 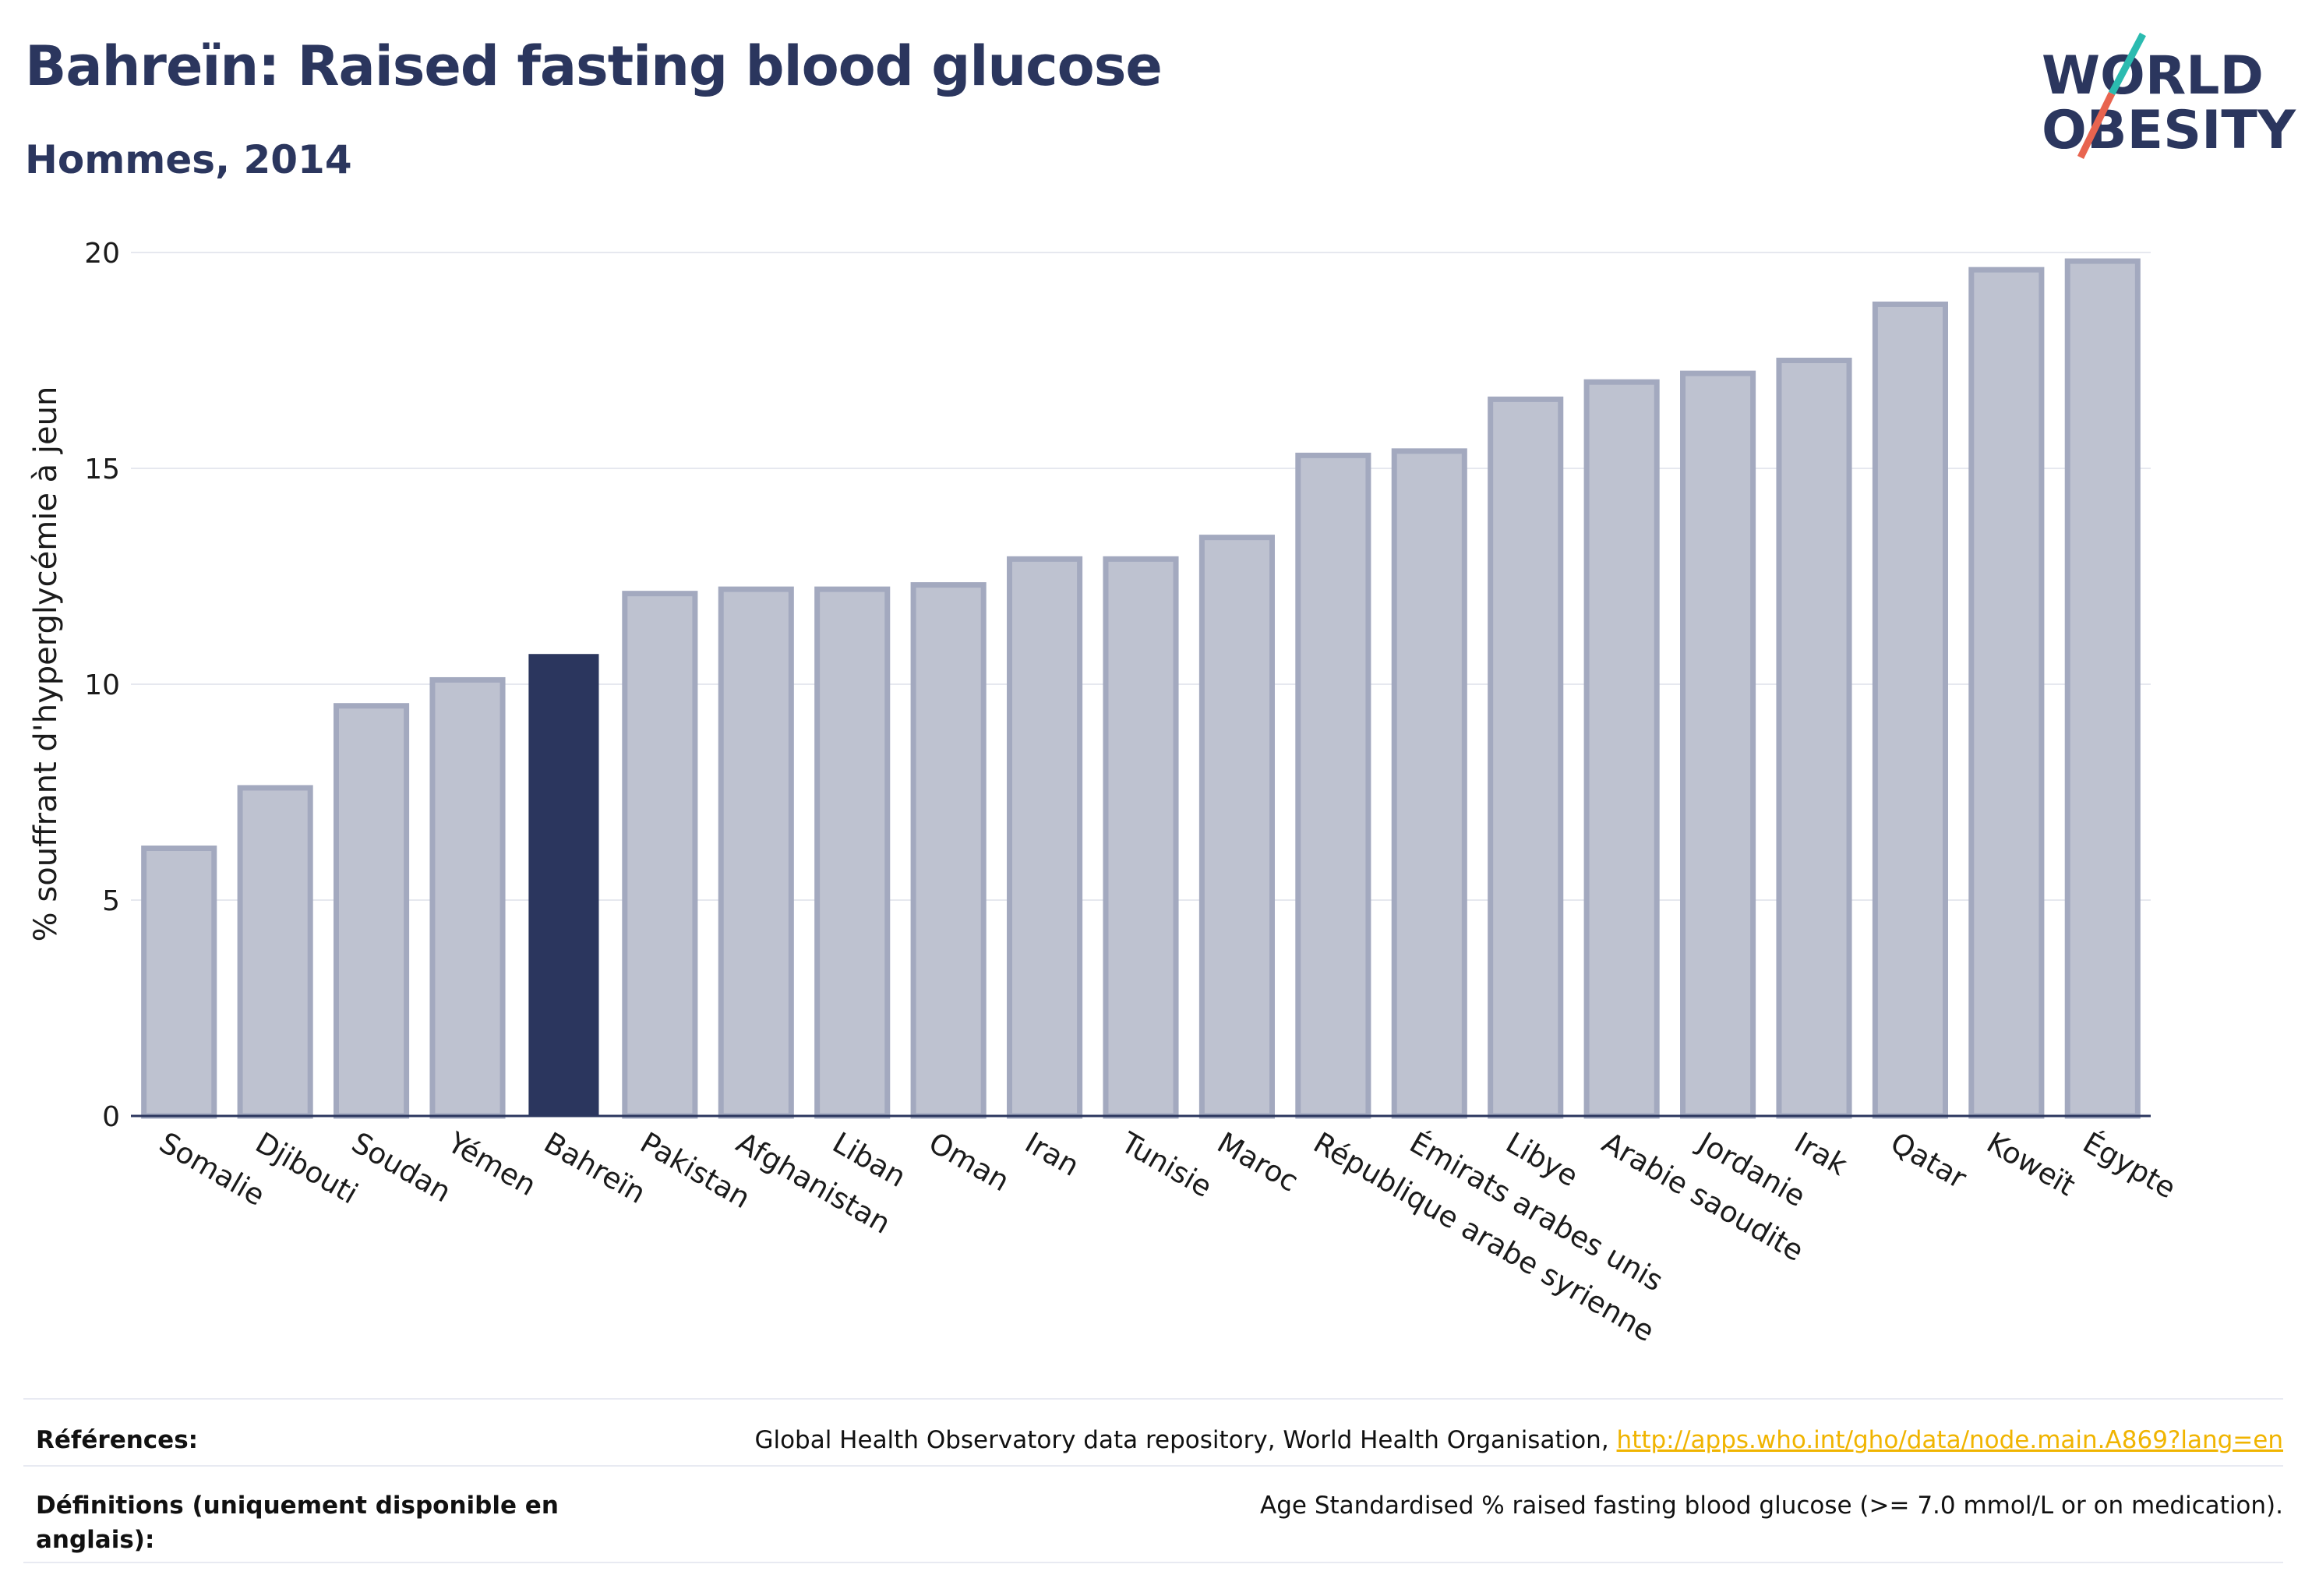 What do you see at coordinates (756, 852) in the screenshot?
I see `bar-afghanistan` at bounding box center [756, 852].